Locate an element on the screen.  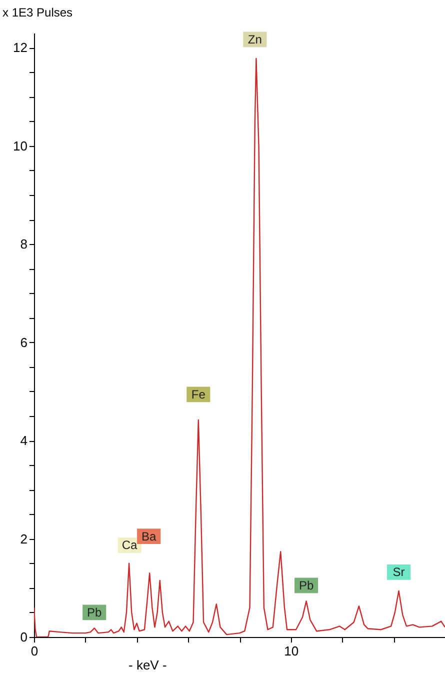
annotation: Zn is located at coordinates (255, 39).